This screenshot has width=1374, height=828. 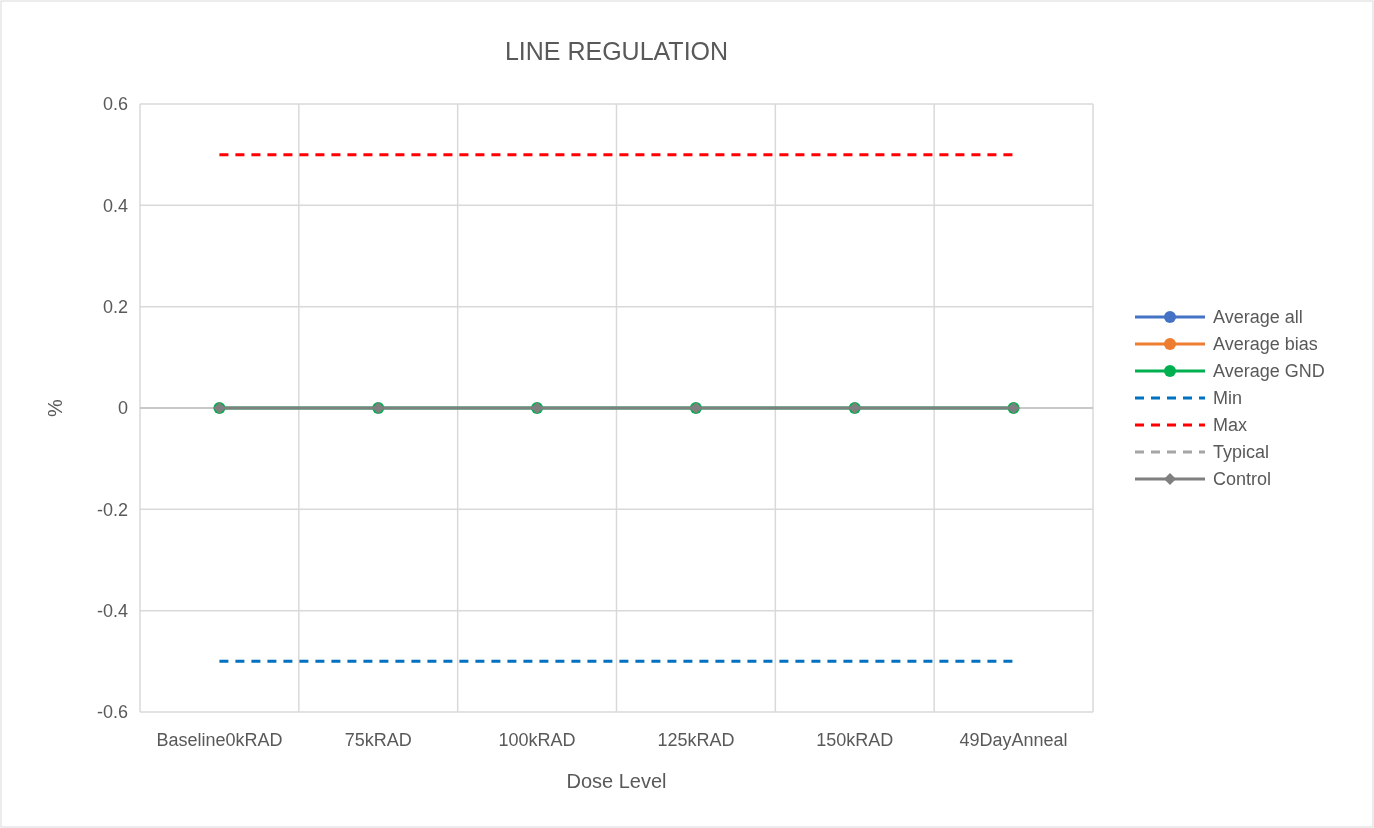 I want to click on x-tick-label: 150kRAD, so click(x=855, y=740).